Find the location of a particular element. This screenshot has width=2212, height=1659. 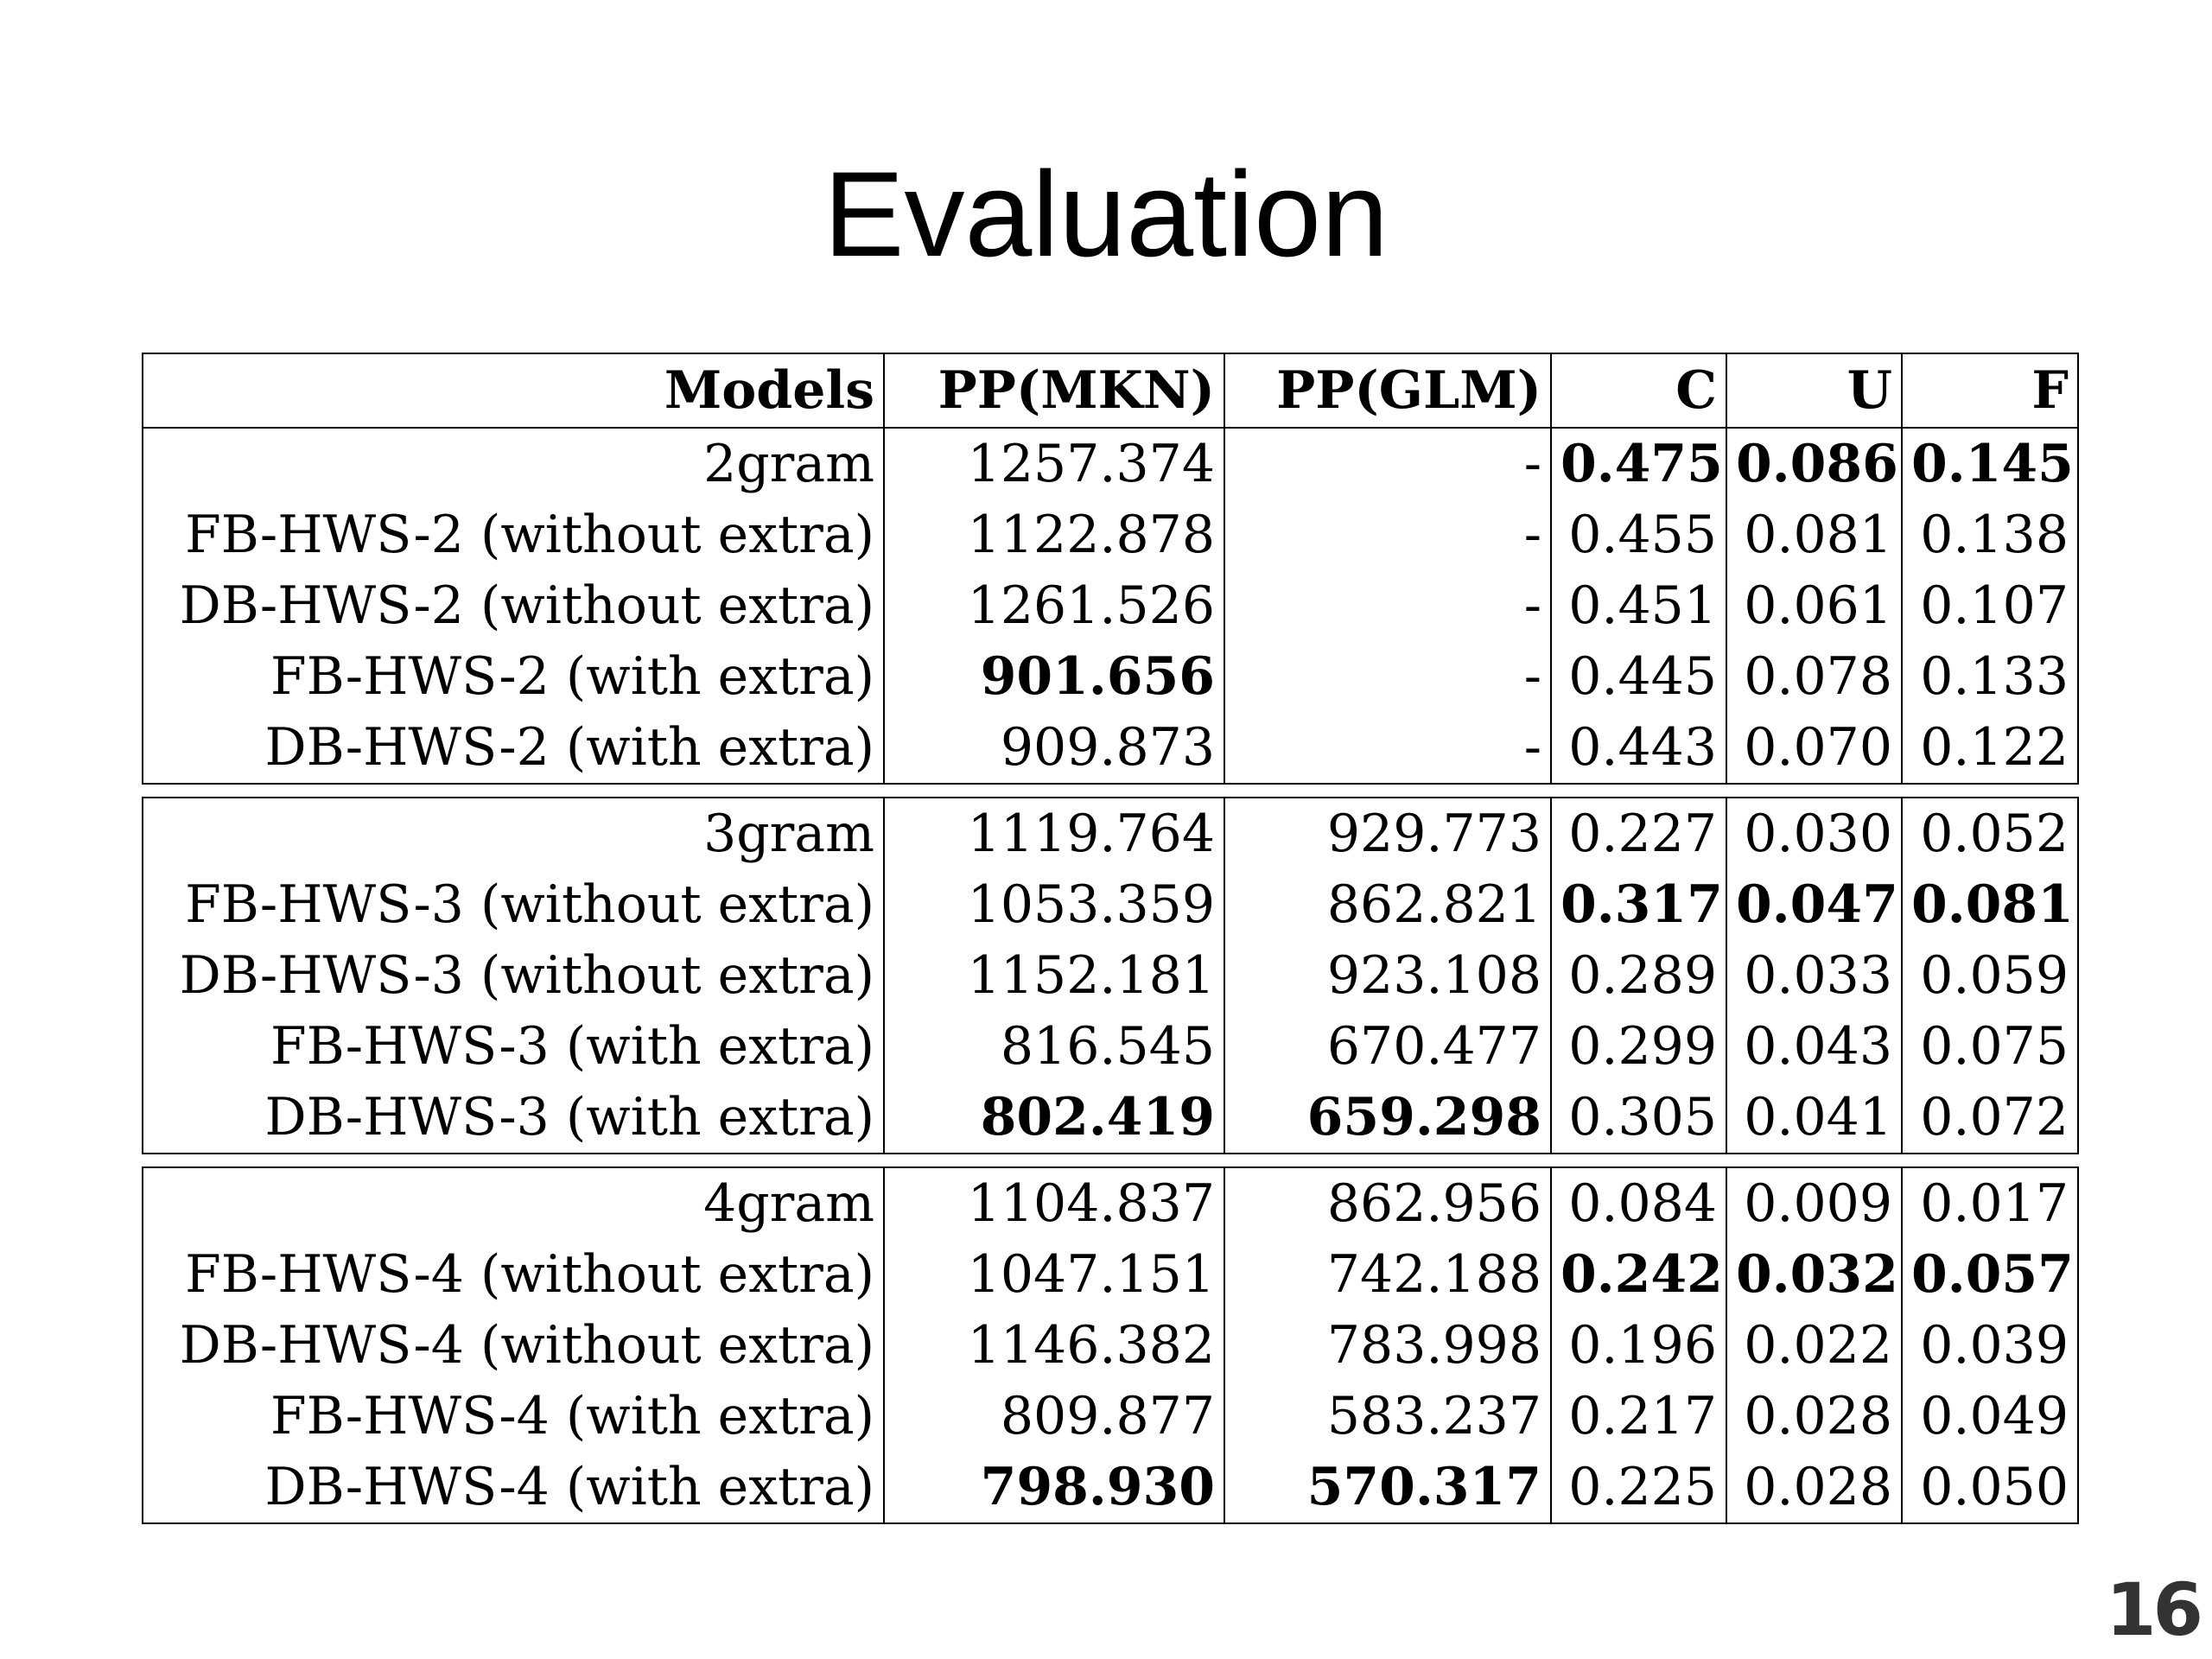

cell-f: 0.059 is located at coordinates (1990, 975).